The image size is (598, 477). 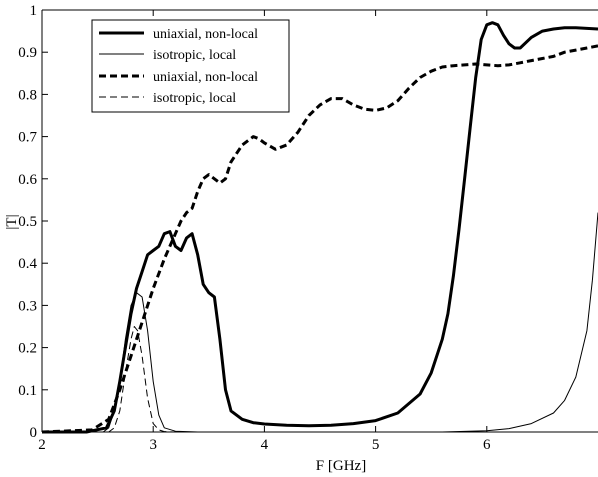 What do you see at coordinates (194, 55) in the screenshot?
I see `legend-label-1: isotropic, local` at bounding box center [194, 55].